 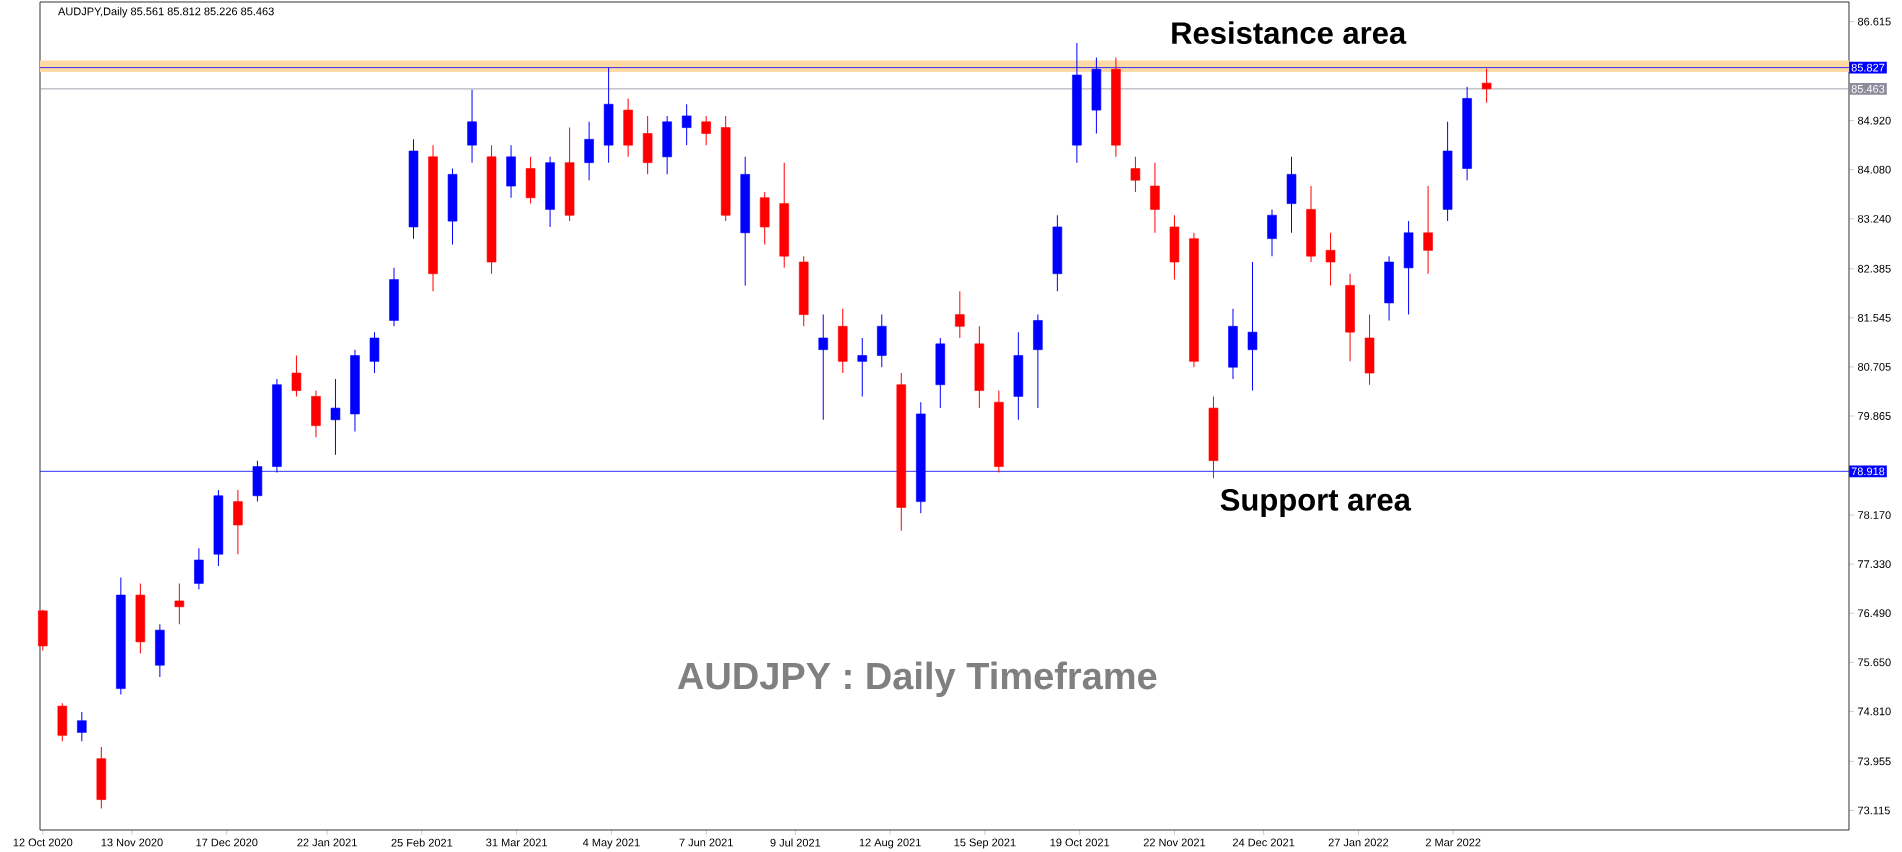 What do you see at coordinates (1874, 564) in the screenshot?
I see `y-tick-label: 77.330` at bounding box center [1874, 564].